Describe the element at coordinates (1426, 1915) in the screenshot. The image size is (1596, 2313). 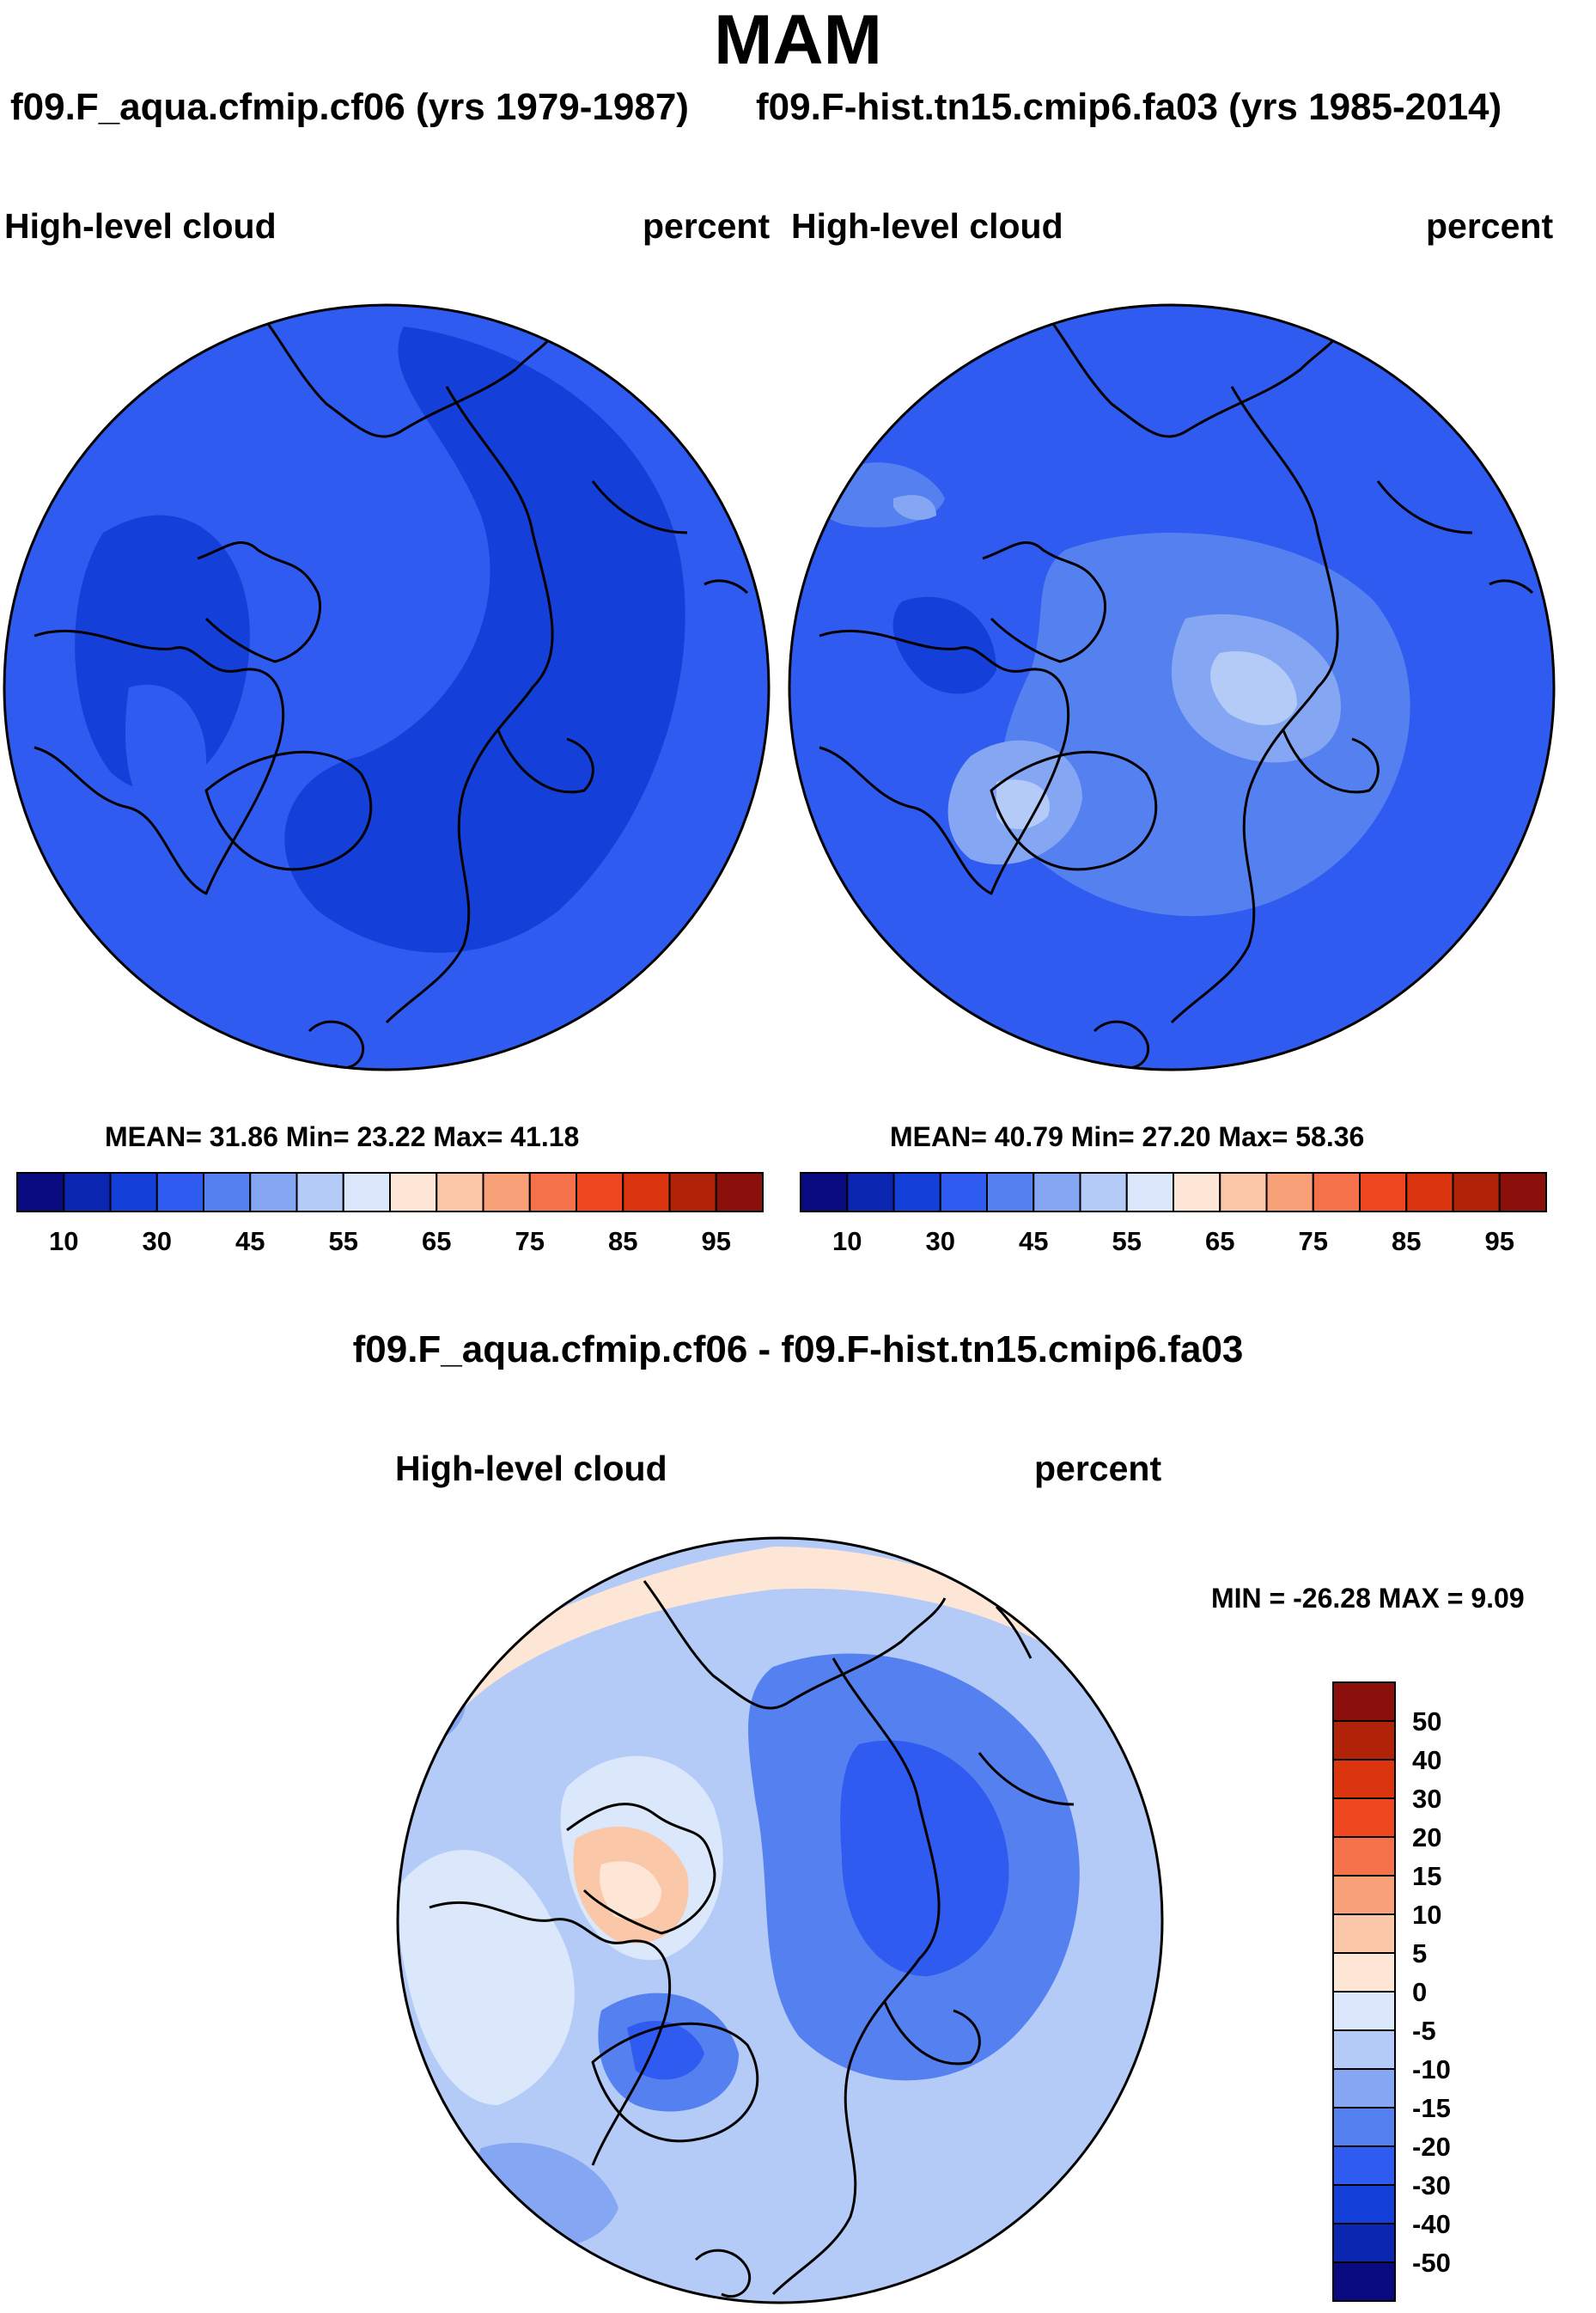
I see `colorbar-tick-label: 10` at that location.